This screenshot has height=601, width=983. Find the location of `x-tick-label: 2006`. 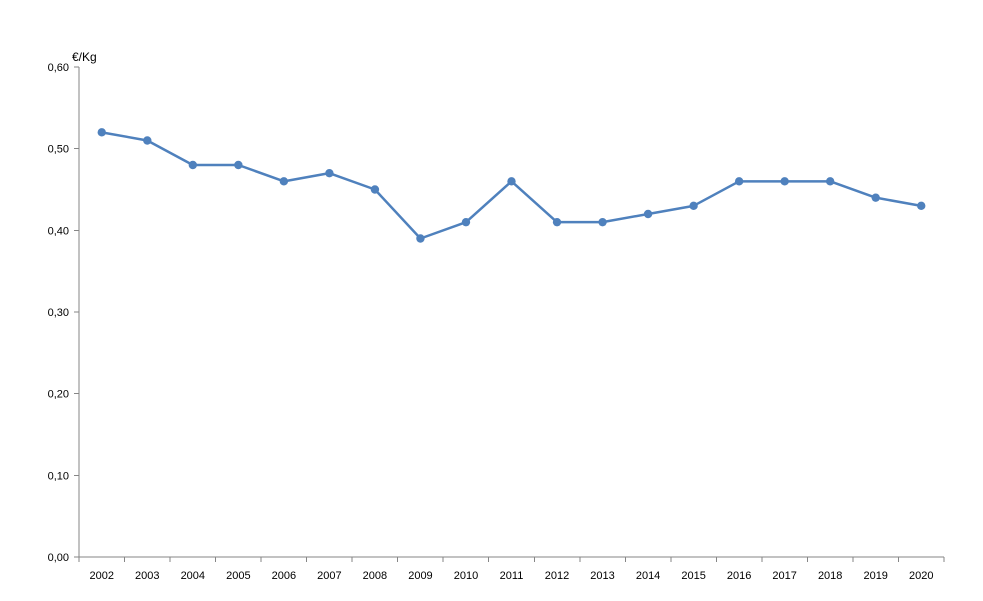

x-tick-label: 2006 is located at coordinates (284, 576).